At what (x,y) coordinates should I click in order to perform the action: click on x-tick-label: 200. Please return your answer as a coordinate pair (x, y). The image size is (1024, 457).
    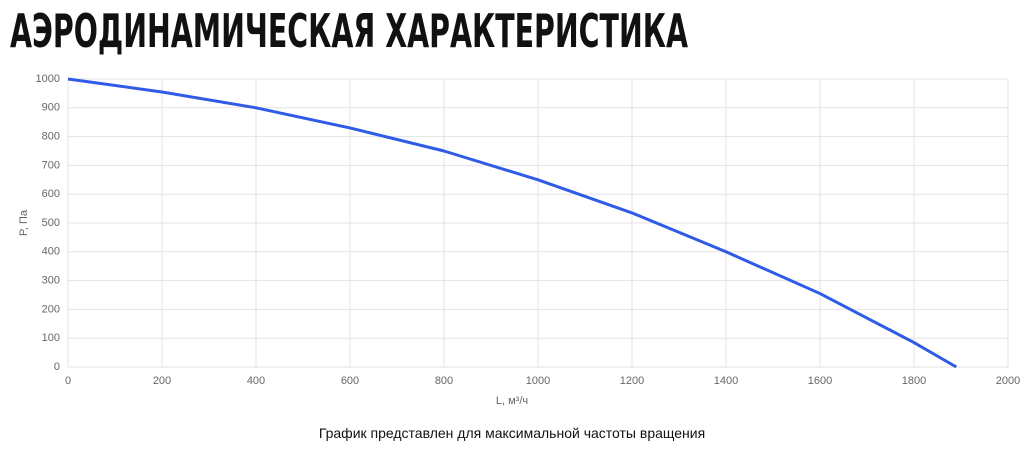
    Looking at the image, I should click on (162, 381).